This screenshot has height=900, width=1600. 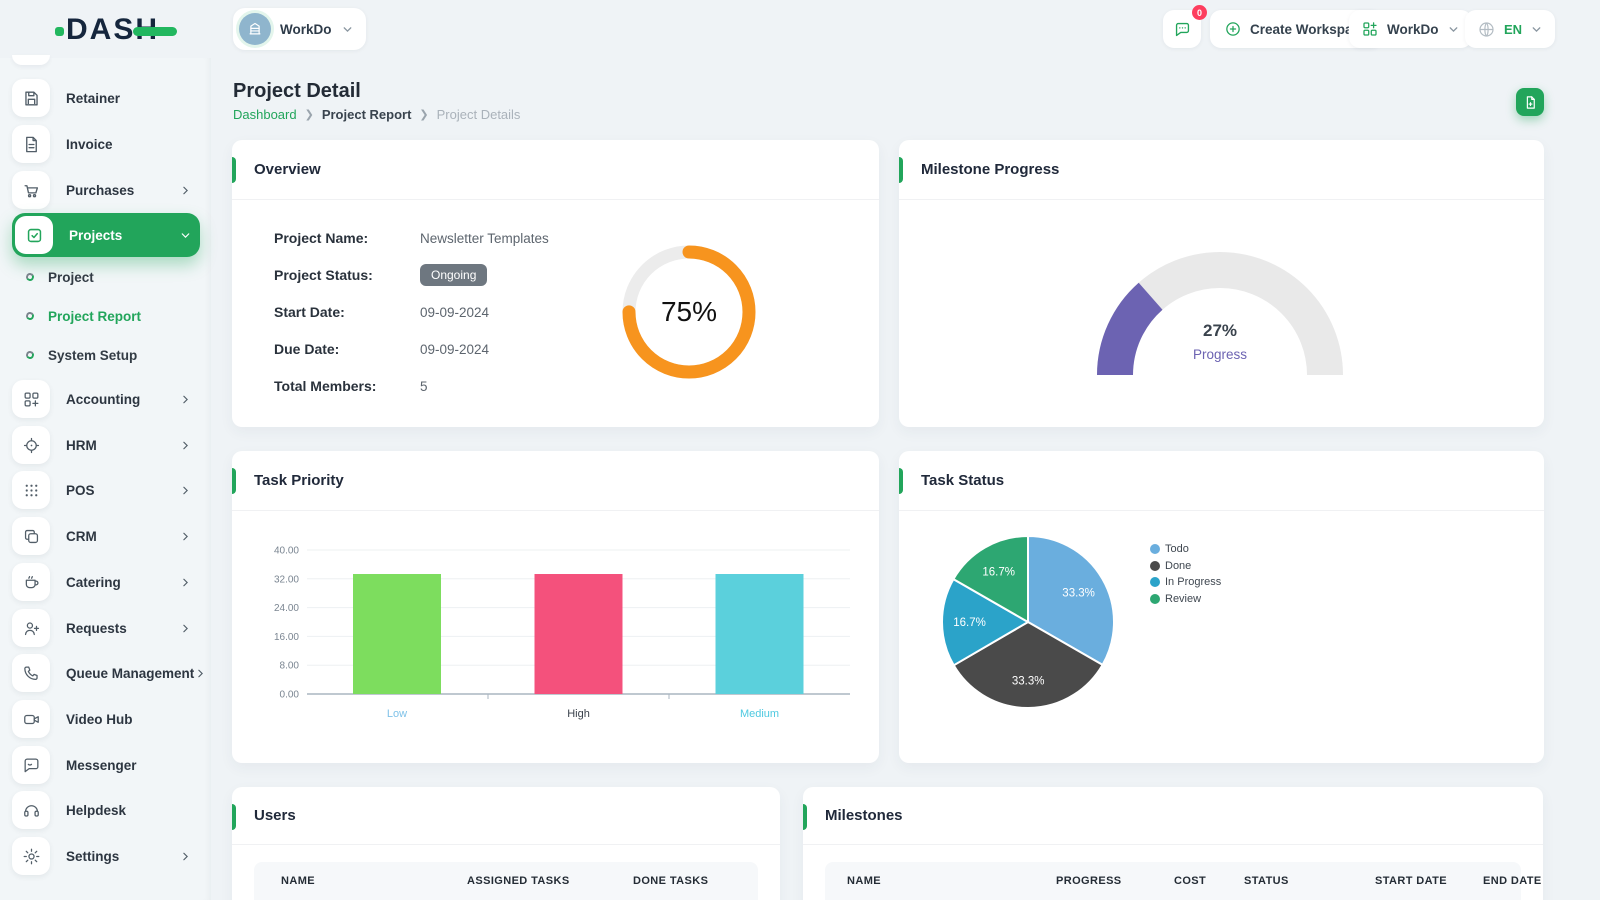 I want to click on app-switcher-button: WorkDo, so click(x=1410, y=29).